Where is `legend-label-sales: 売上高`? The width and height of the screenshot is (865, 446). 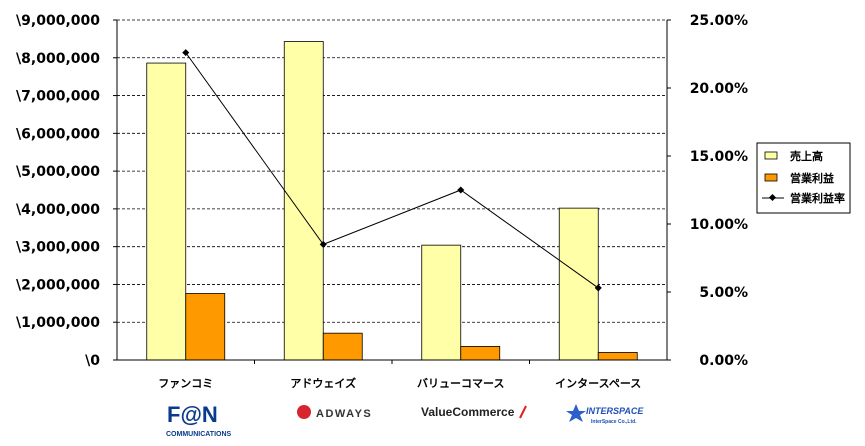
legend-label-sales: 売上高 is located at coordinates (806, 156).